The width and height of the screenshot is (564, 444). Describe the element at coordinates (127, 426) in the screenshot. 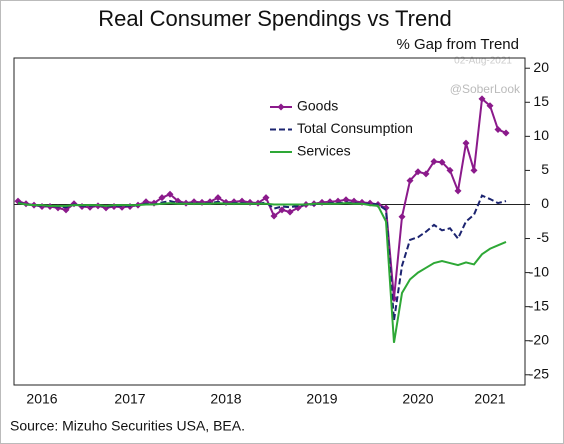

I see `source-note: Source: Mizuho Securities USA, BEA.` at that location.